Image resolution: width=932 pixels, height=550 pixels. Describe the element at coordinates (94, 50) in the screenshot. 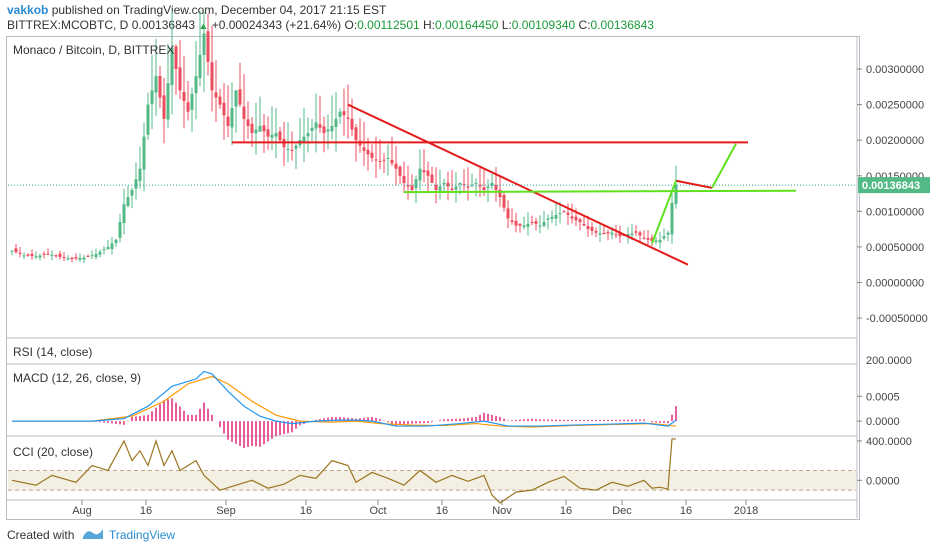

I see `main-pane-title: Monaco / Bitcoin, D, BITTREX` at that location.